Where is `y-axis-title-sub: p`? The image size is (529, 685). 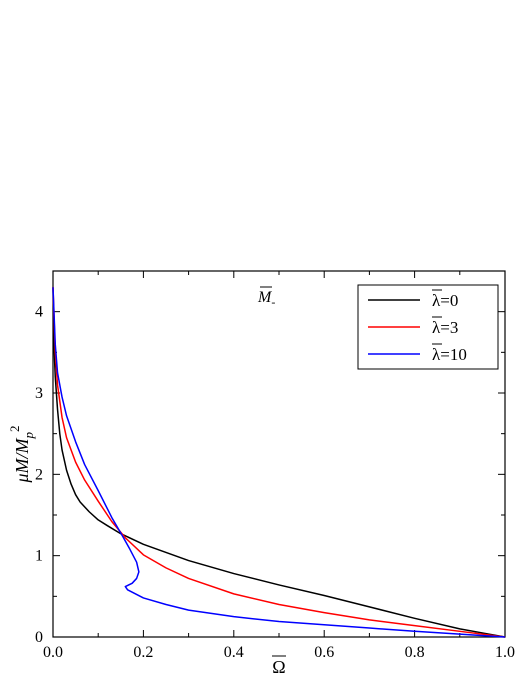
y-axis-title-sub: p is located at coordinates (28, 435).